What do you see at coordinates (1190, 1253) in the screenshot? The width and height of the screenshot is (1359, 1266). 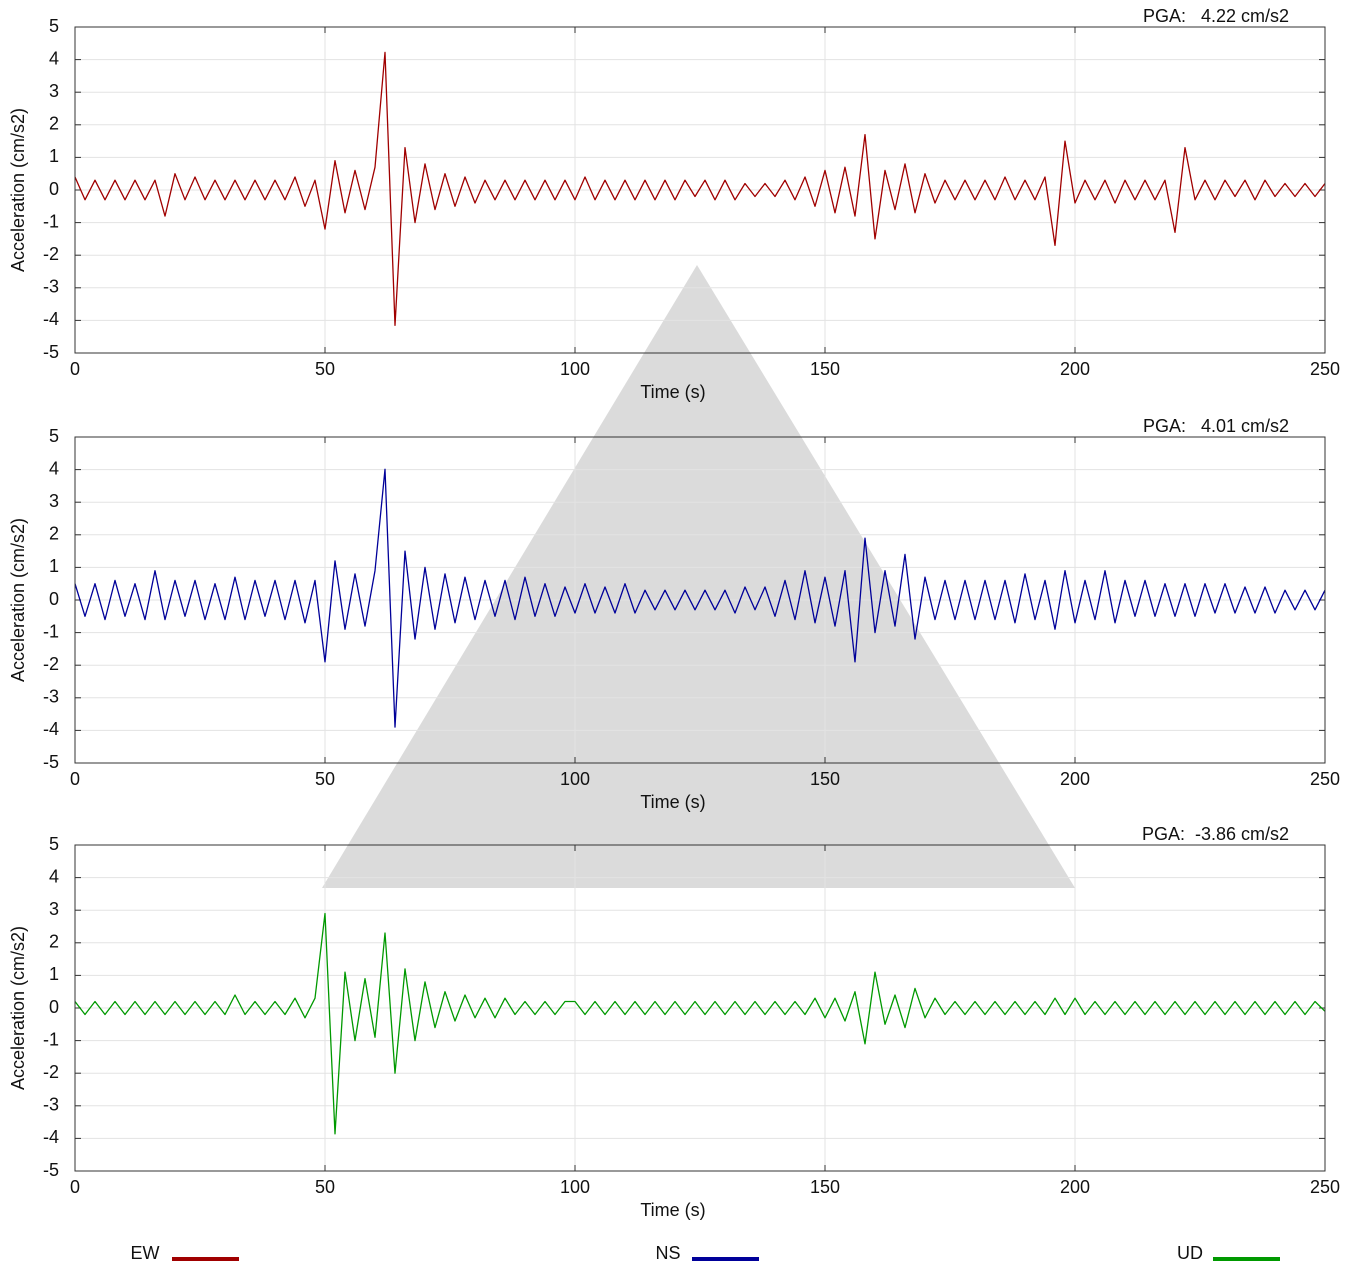 I see `legend-label: UD` at bounding box center [1190, 1253].